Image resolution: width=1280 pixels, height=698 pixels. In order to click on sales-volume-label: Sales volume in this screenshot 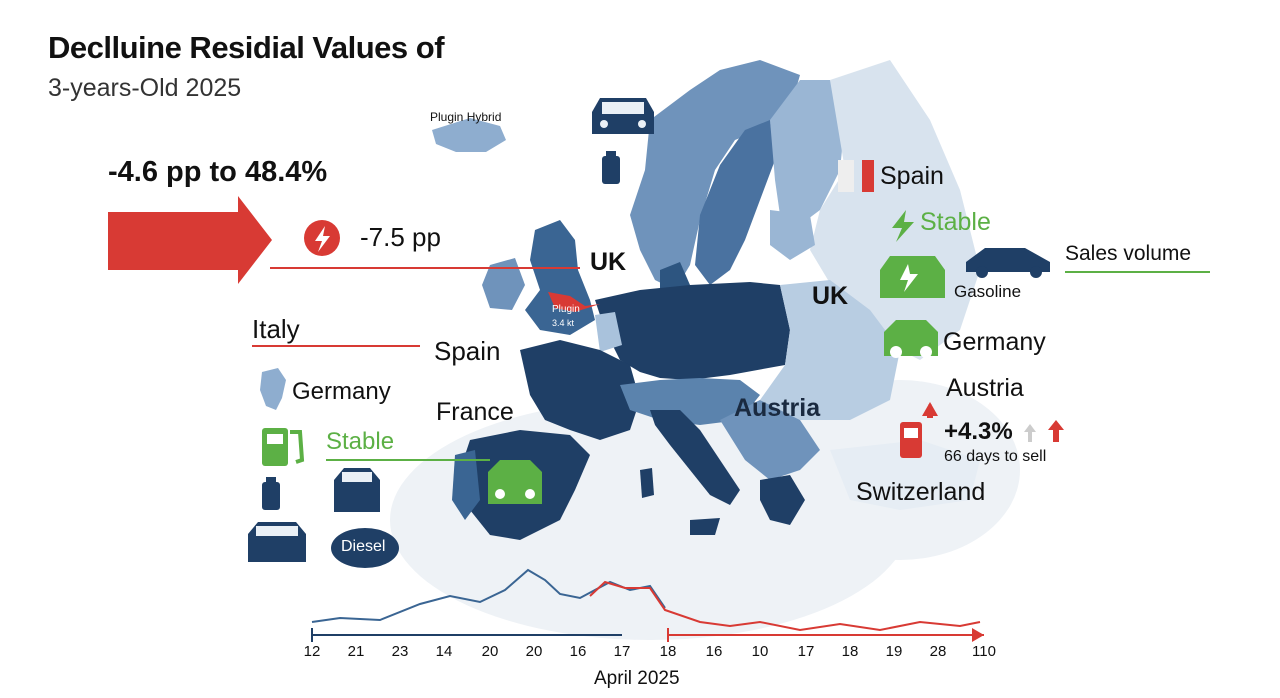, I will do `click(1128, 253)`.